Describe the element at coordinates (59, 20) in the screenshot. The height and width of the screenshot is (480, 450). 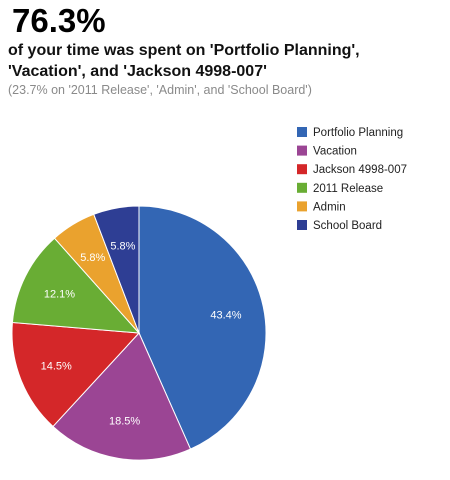
I see `headline-percentage: 76.3%` at that location.